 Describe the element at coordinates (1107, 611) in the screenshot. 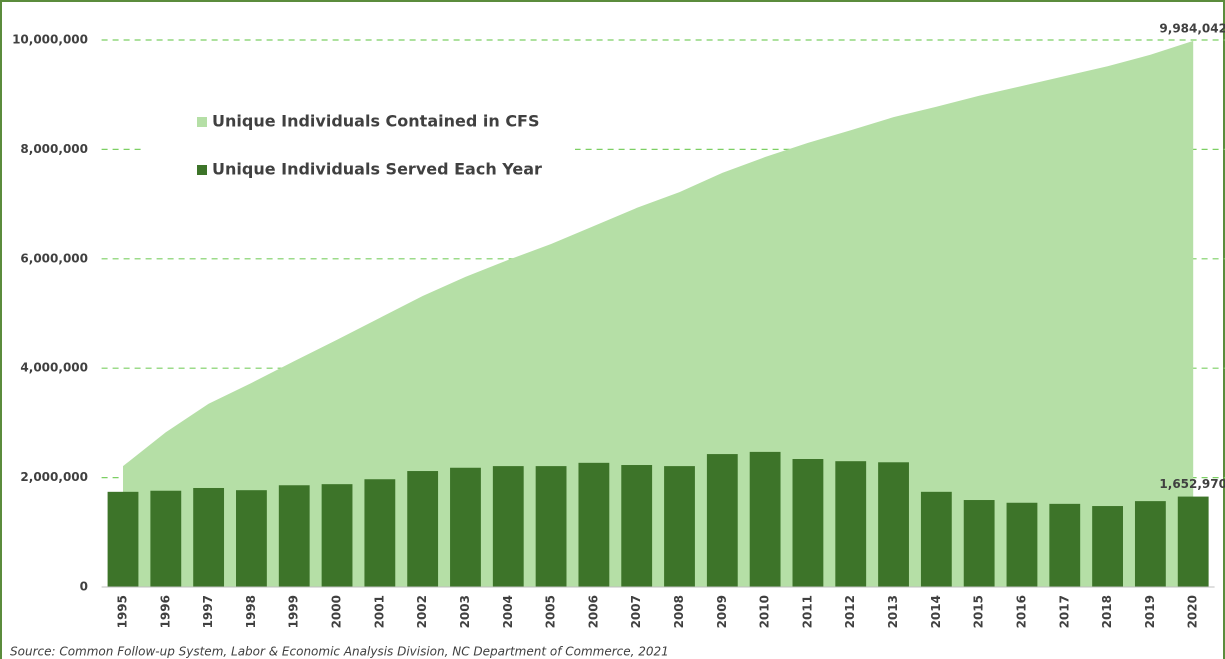

I see `x-tick-label: 2018` at that location.